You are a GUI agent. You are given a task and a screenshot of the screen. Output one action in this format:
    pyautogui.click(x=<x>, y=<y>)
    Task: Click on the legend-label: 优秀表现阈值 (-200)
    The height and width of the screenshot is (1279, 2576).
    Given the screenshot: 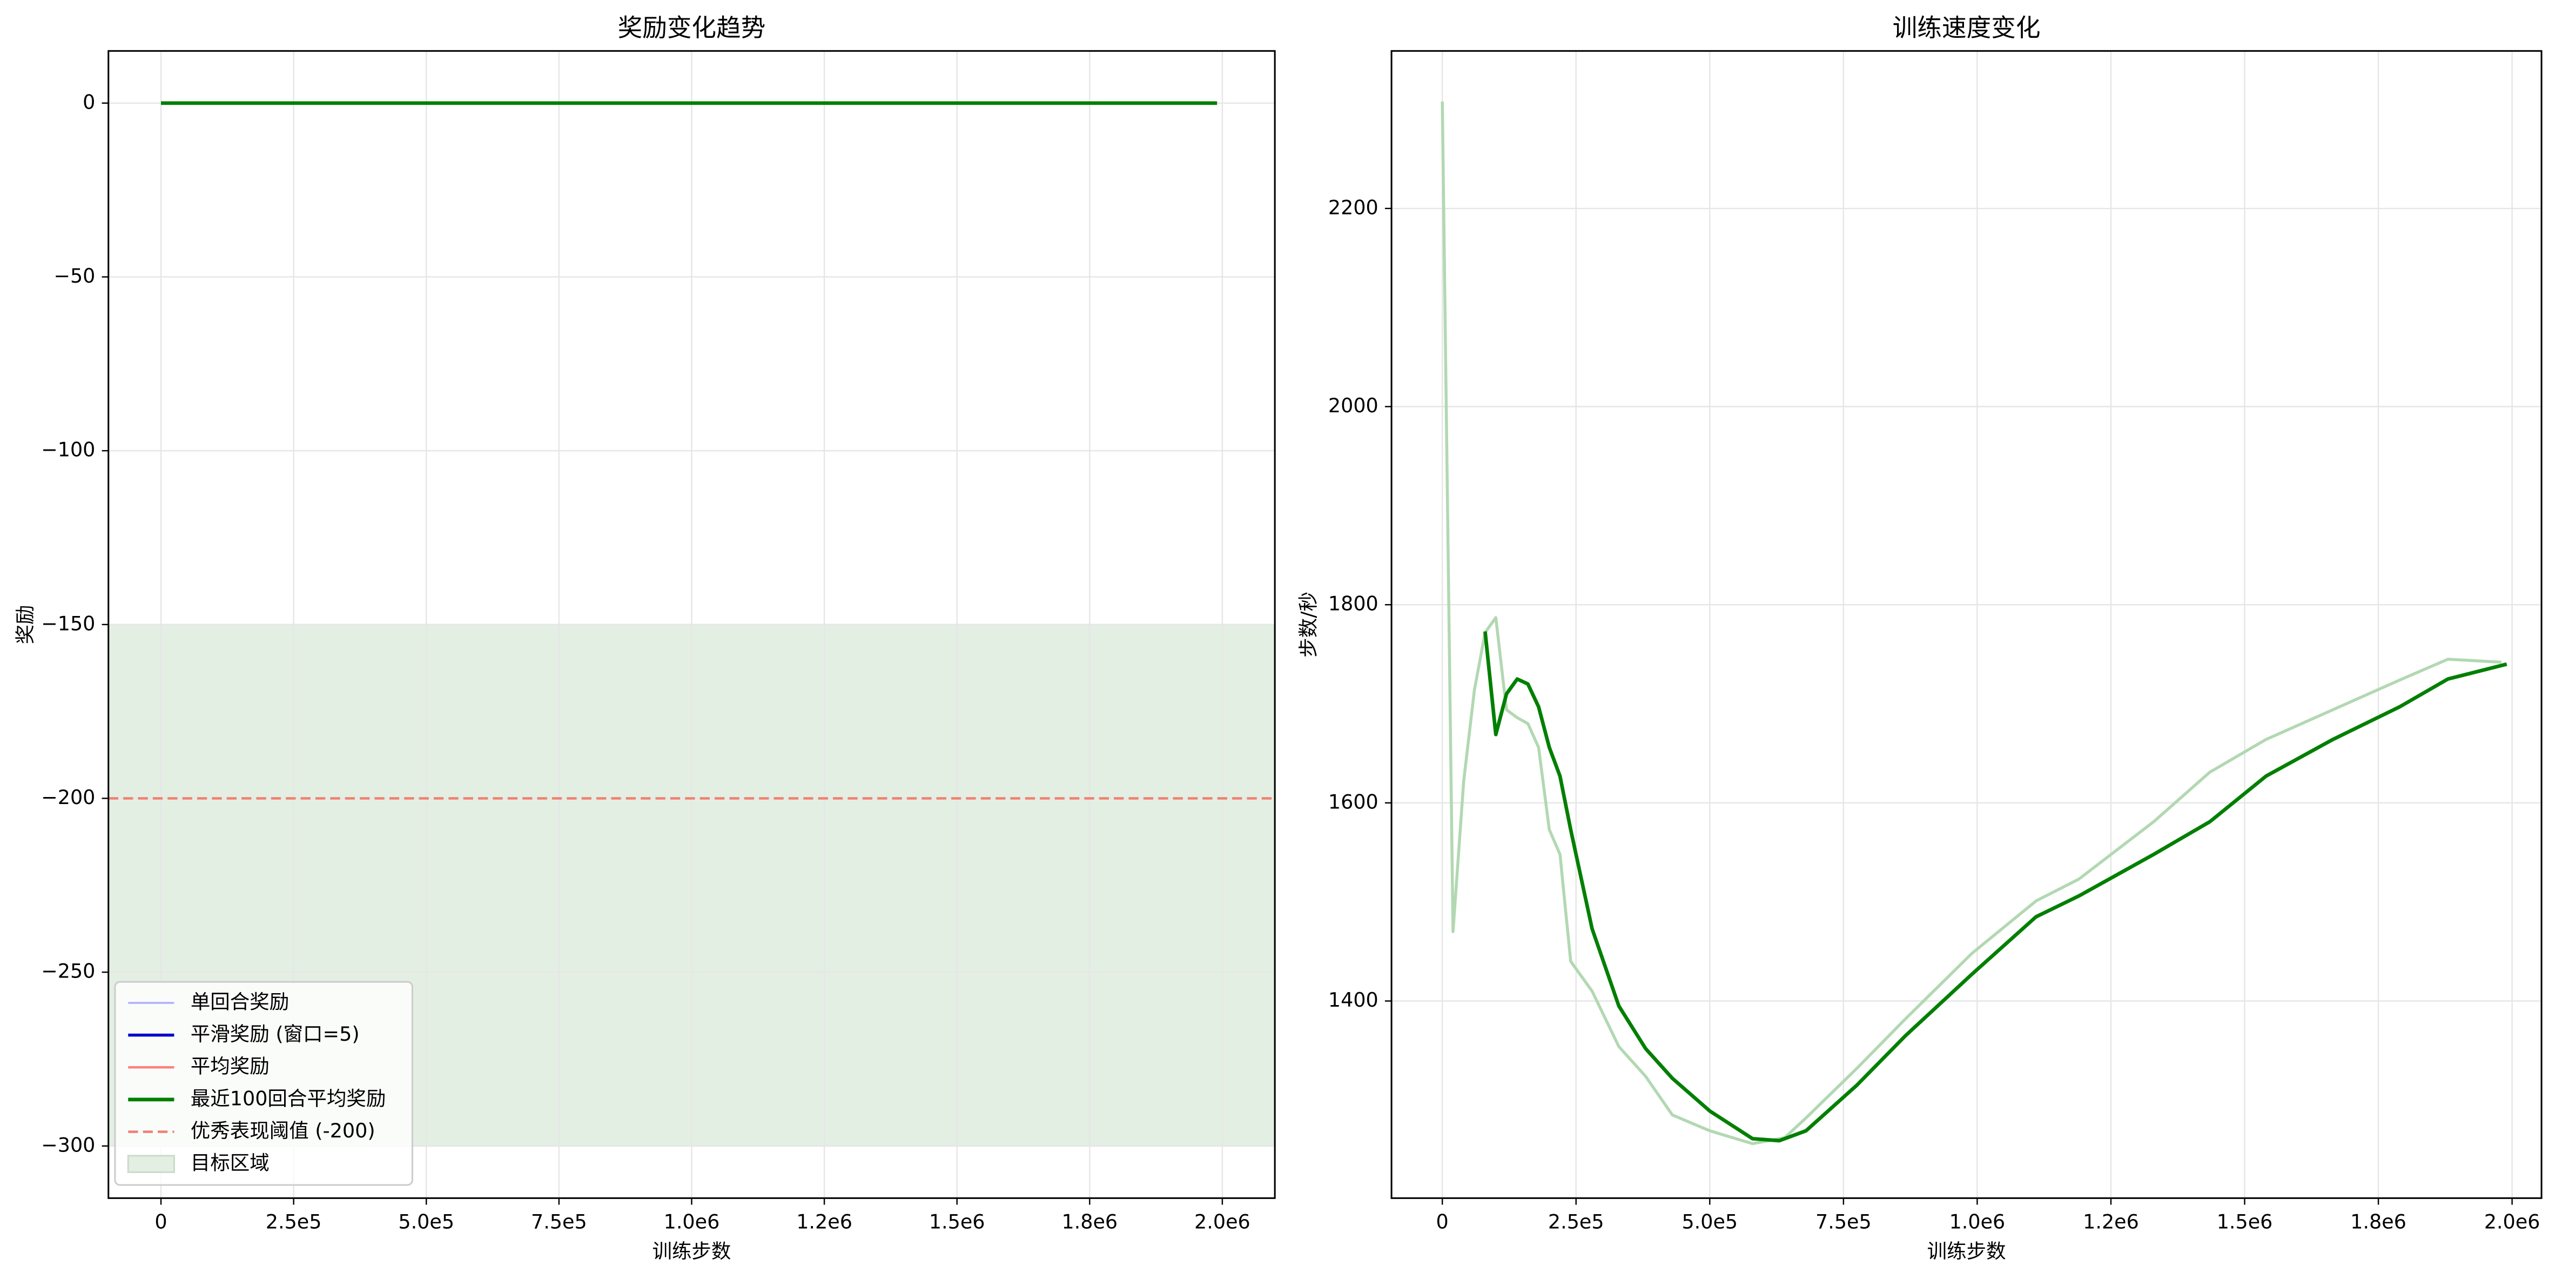 What is the action you would take?
    pyautogui.click(x=283, y=1130)
    